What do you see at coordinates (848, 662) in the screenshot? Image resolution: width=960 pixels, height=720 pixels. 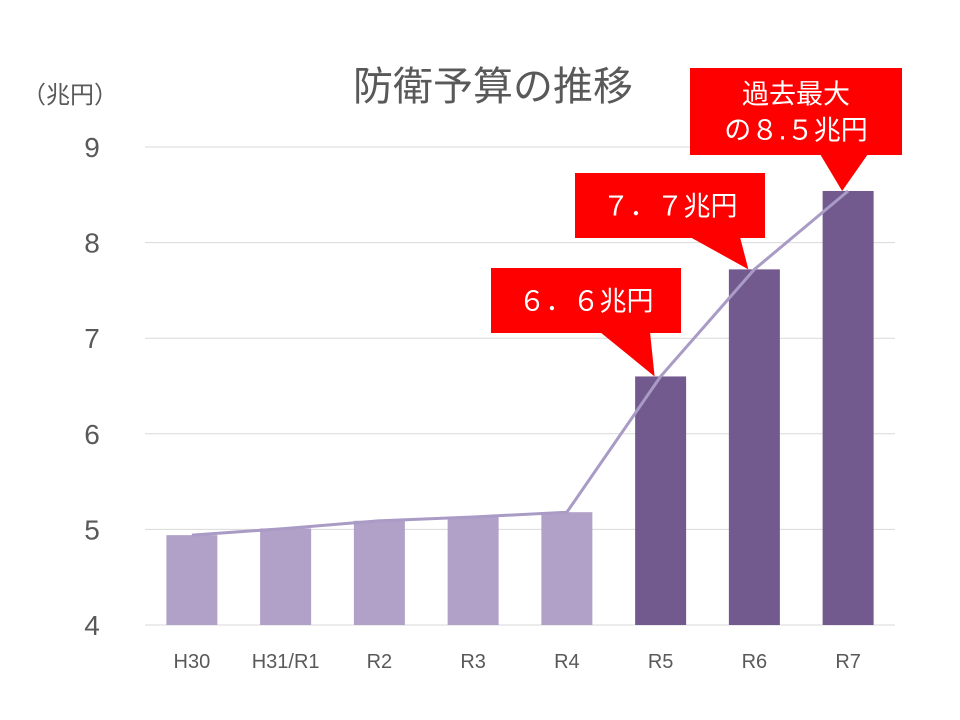 I see `x-tick-label: R7` at bounding box center [848, 662].